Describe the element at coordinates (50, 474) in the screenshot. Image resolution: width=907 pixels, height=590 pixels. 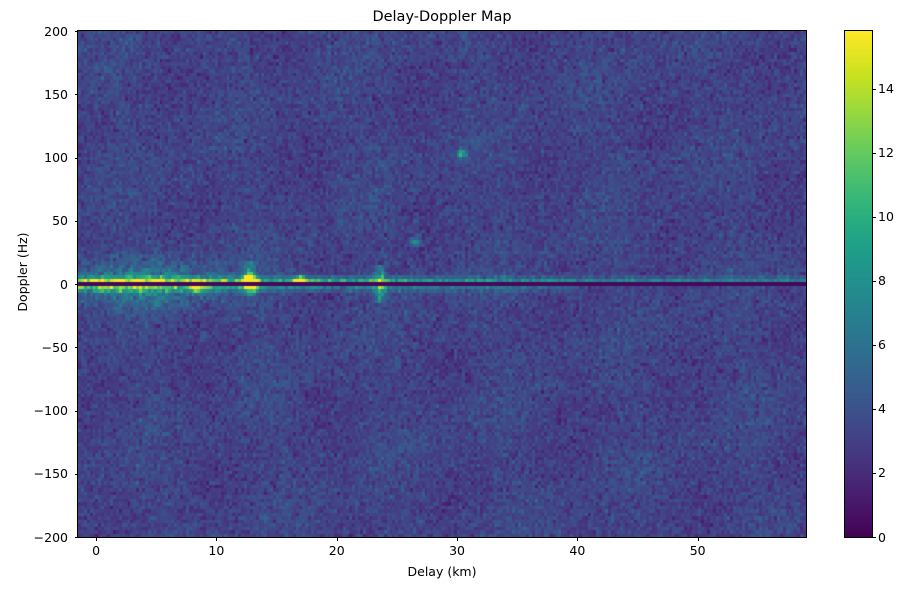
I see `y-tick-label: −150` at that location.